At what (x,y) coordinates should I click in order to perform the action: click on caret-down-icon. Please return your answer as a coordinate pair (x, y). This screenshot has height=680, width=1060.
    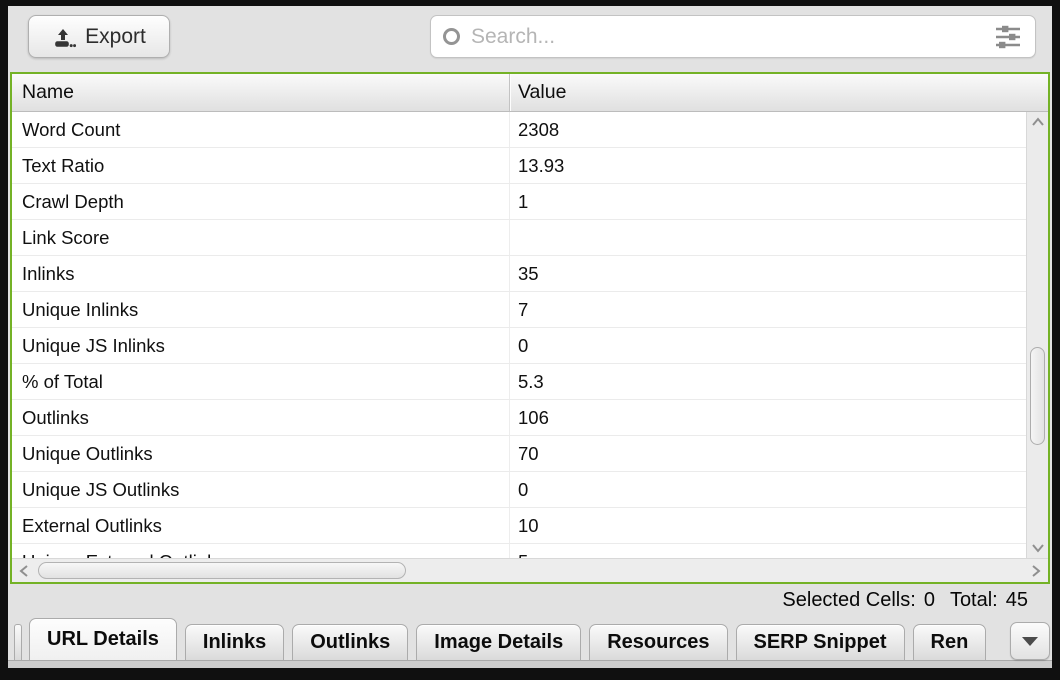
    Looking at the image, I should click on (1030, 641).